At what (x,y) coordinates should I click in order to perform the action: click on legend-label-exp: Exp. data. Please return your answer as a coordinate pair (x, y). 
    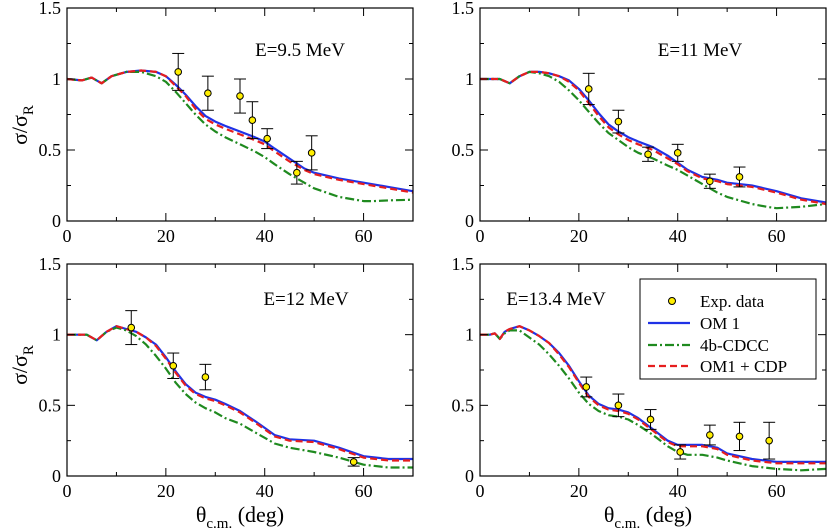
    Looking at the image, I should click on (732, 301).